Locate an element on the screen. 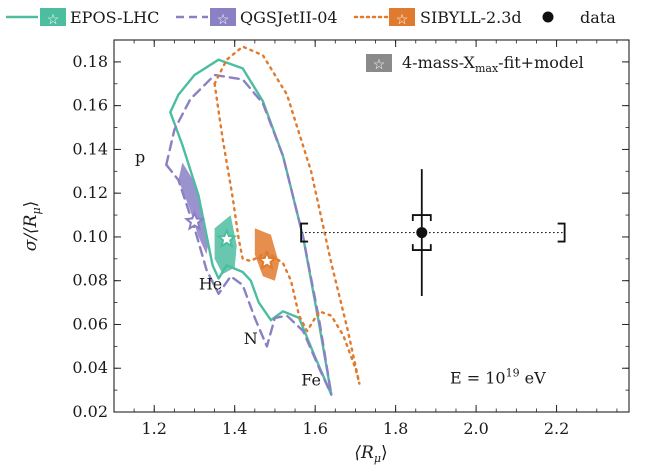  fit-stars is located at coordinates (230, 240).